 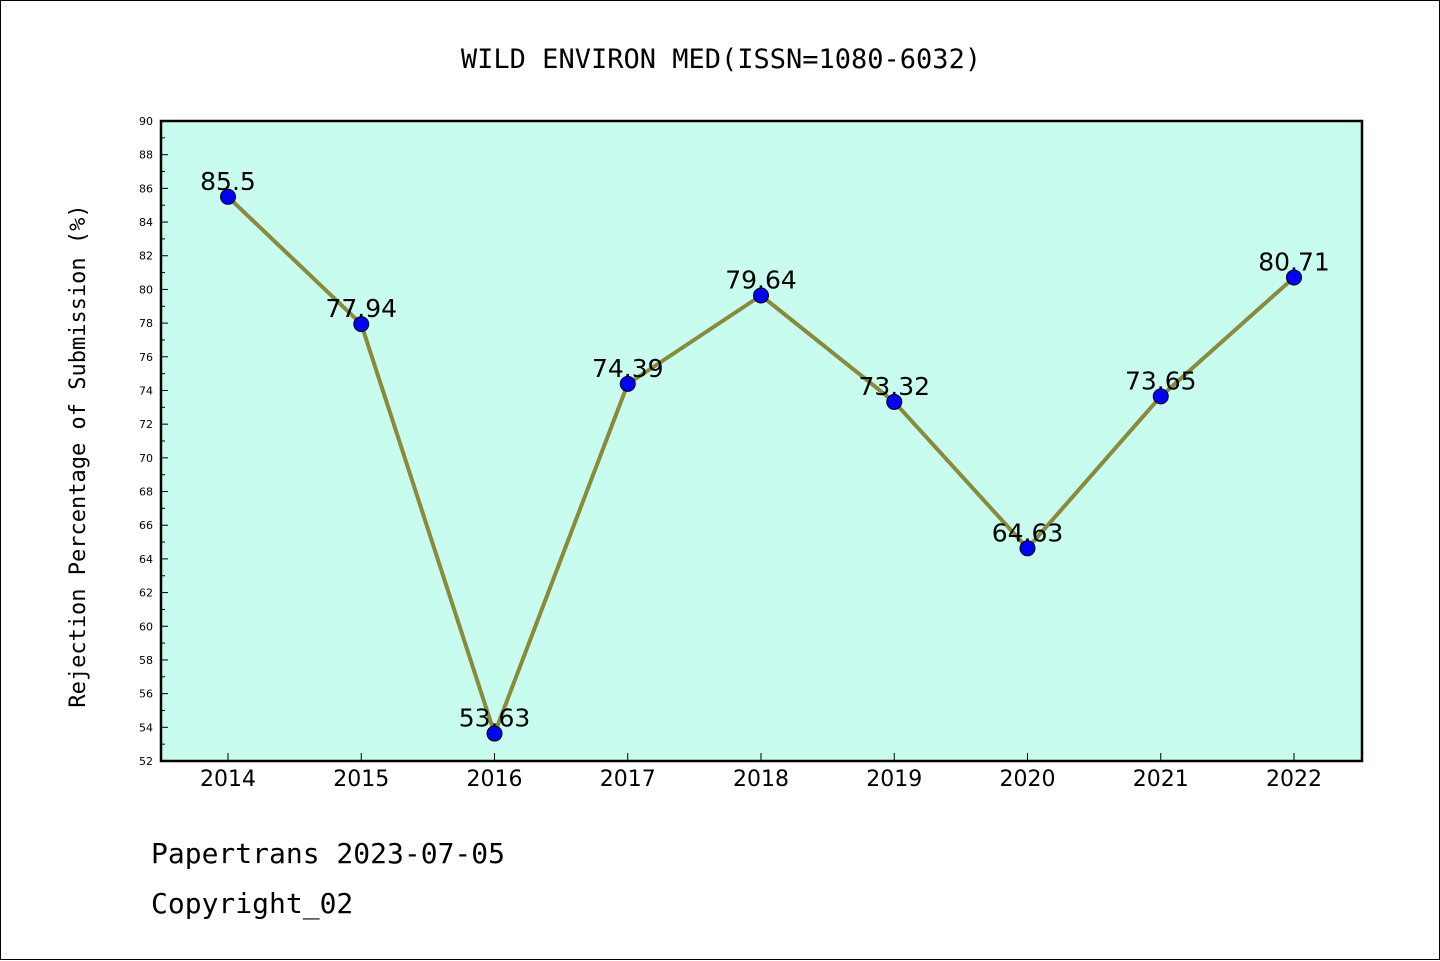 What do you see at coordinates (78, 455) in the screenshot?
I see `y-axis-label: Rejection Percentage of Submission (%)` at bounding box center [78, 455].